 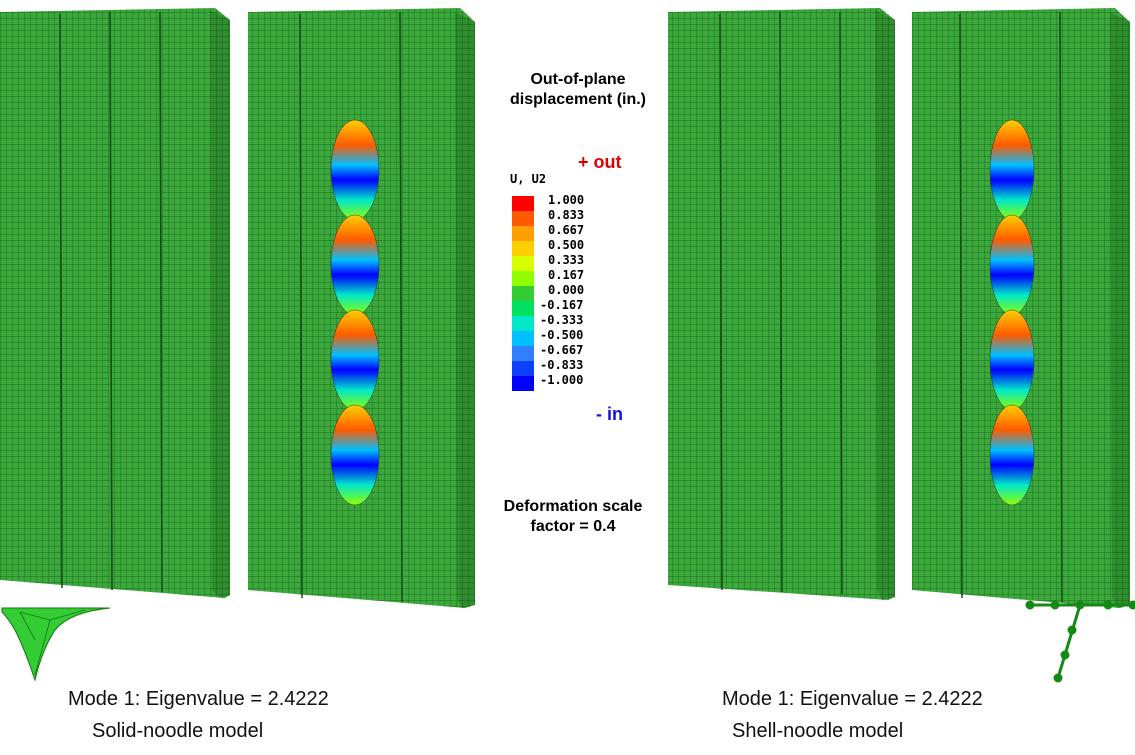 What do you see at coordinates (1012, 312) in the screenshot?
I see `buckle-waves-shell` at bounding box center [1012, 312].